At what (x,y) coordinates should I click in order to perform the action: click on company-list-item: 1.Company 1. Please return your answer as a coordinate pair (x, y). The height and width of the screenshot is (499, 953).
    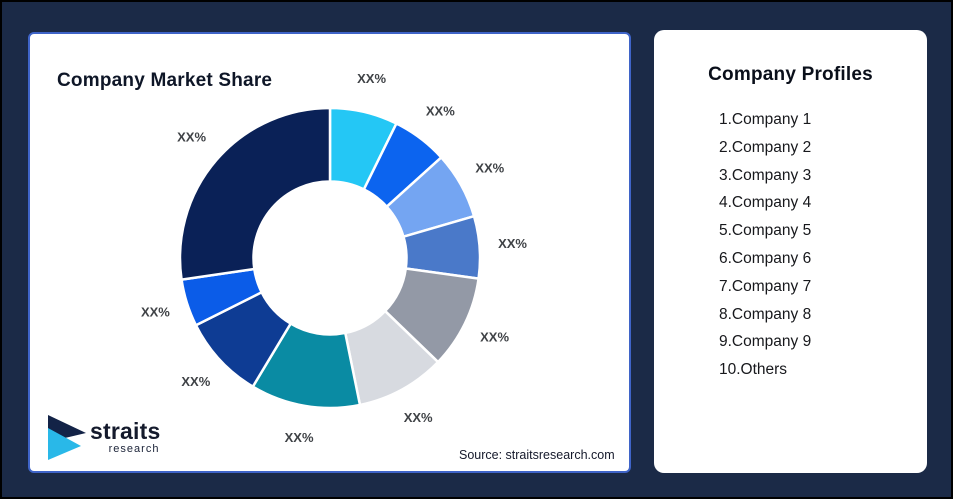
    Looking at the image, I should click on (765, 119).